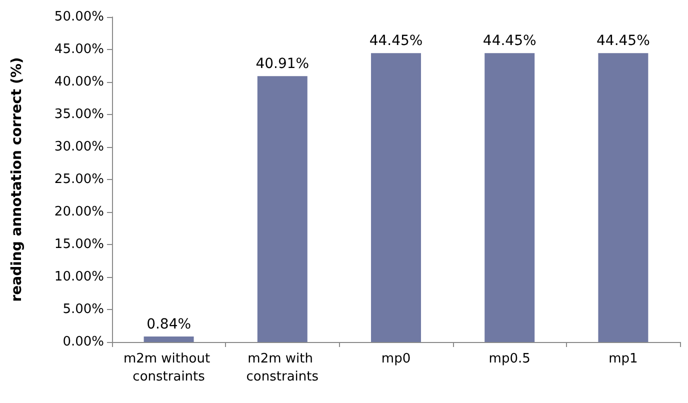 The height and width of the screenshot is (403, 688). What do you see at coordinates (282, 368) in the screenshot?
I see `x-tick-label: m2m with constraints` at bounding box center [282, 368].